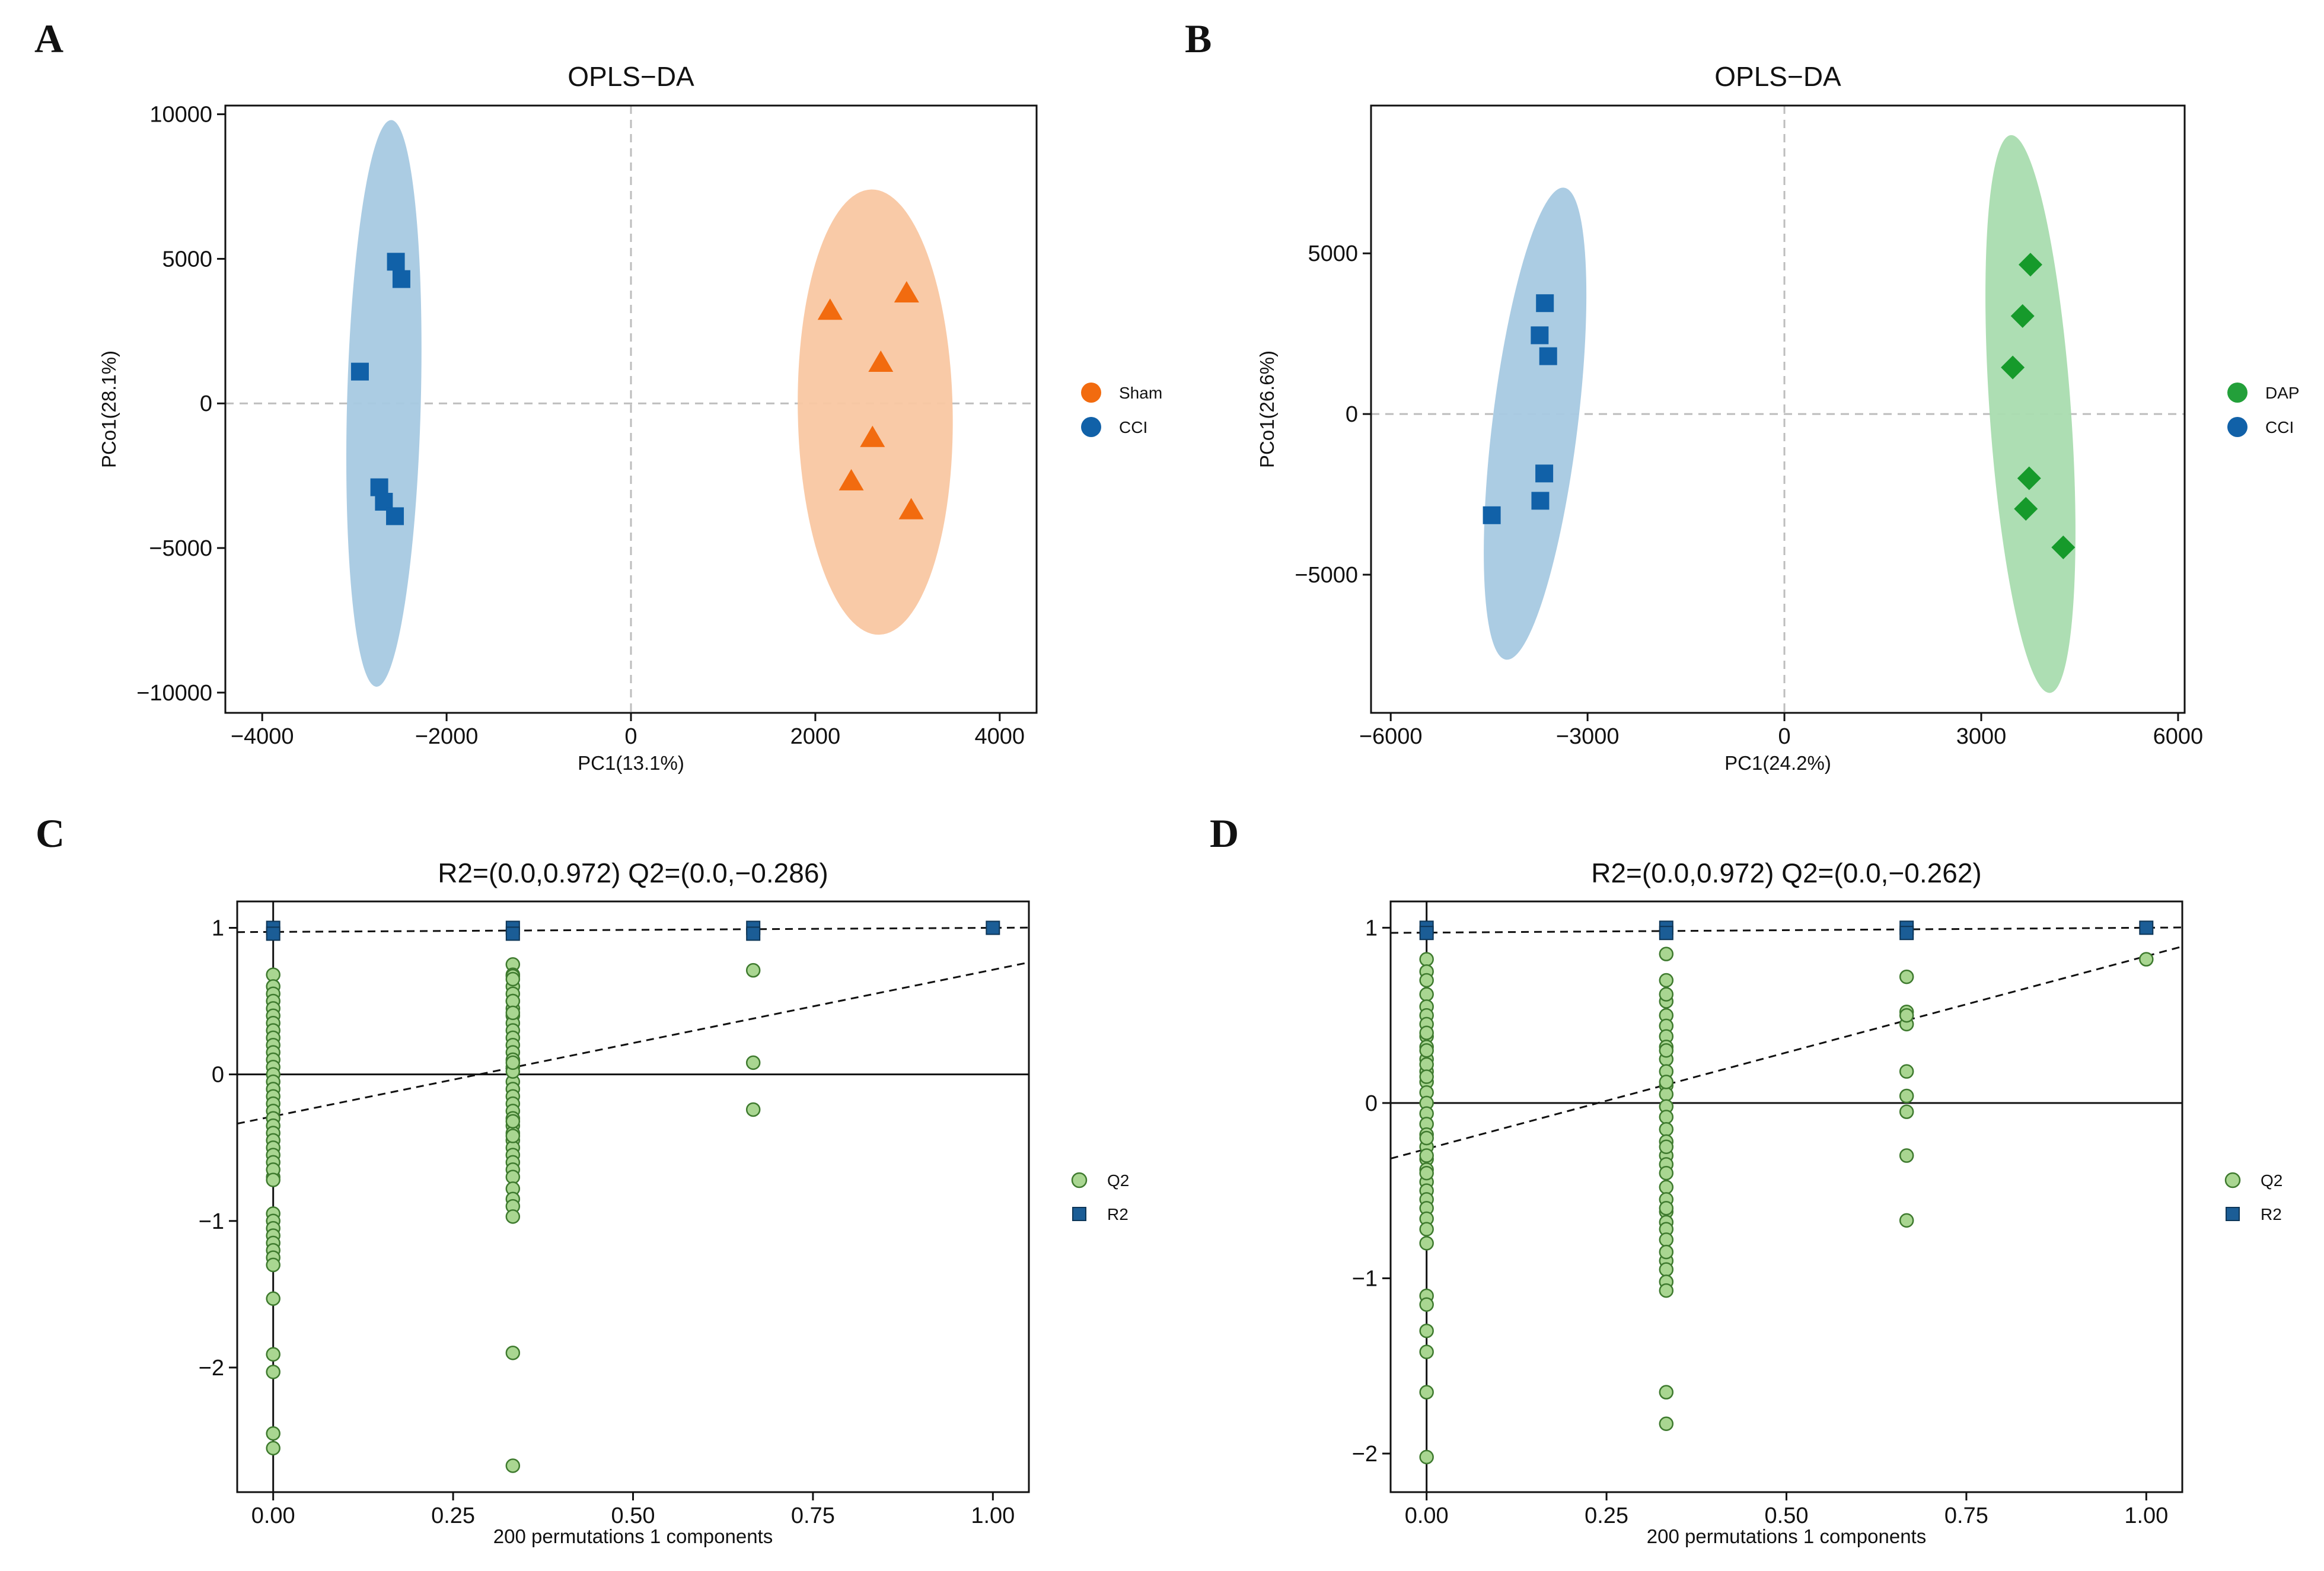  Describe the element at coordinates (633, 929) in the screenshot. I see `regression-line-r2` at that location.